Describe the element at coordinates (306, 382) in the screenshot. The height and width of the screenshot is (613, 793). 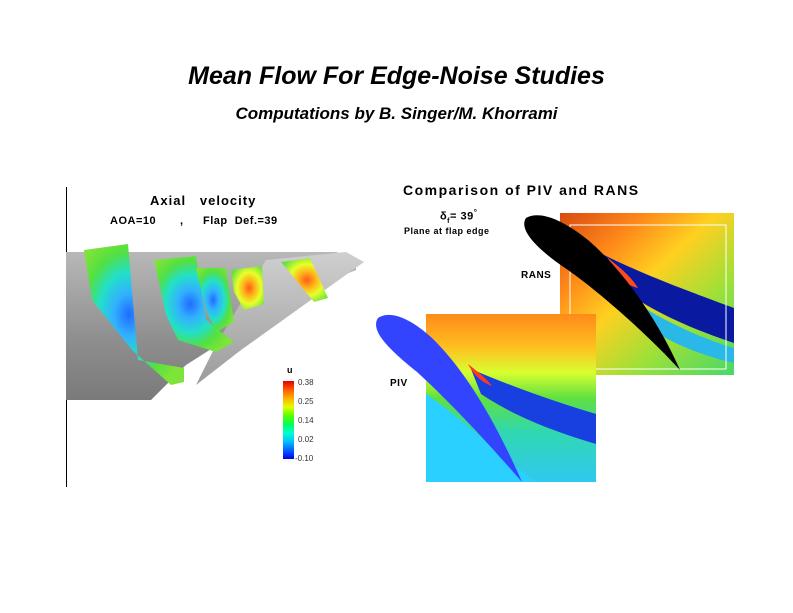
I see `colorbar-tick-1: 0.38` at that location.